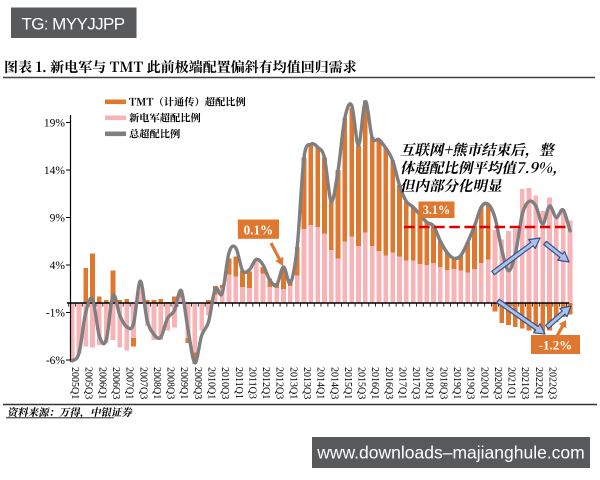 The width and height of the screenshot is (600, 480). What do you see at coordinates (524, 383) in the screenshot?
I see `svg-text: 2021Q3` at bounding box center [524, 383].